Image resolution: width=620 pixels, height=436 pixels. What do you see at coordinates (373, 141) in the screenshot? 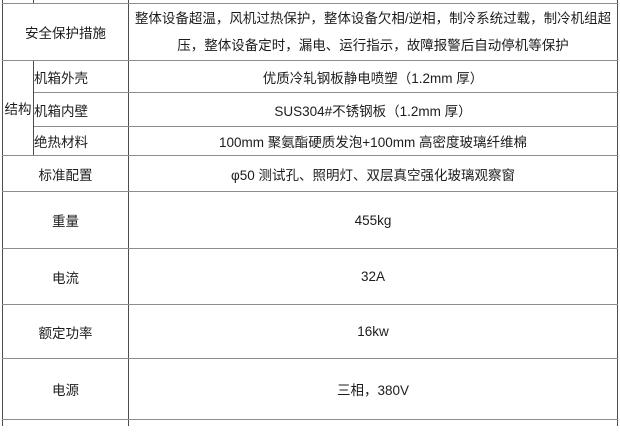
I see `row-value: 100mm 聚氨酯硬质发泡+100mm 高密度玻璃纤维棉` at bounding box center [373, 141].